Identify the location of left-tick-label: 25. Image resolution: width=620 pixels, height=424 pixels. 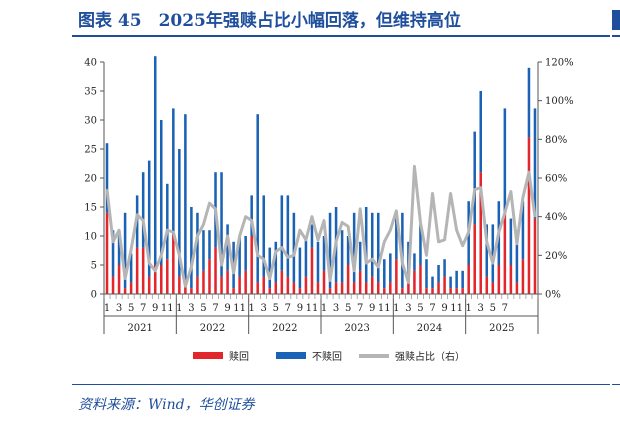
(90, 150).